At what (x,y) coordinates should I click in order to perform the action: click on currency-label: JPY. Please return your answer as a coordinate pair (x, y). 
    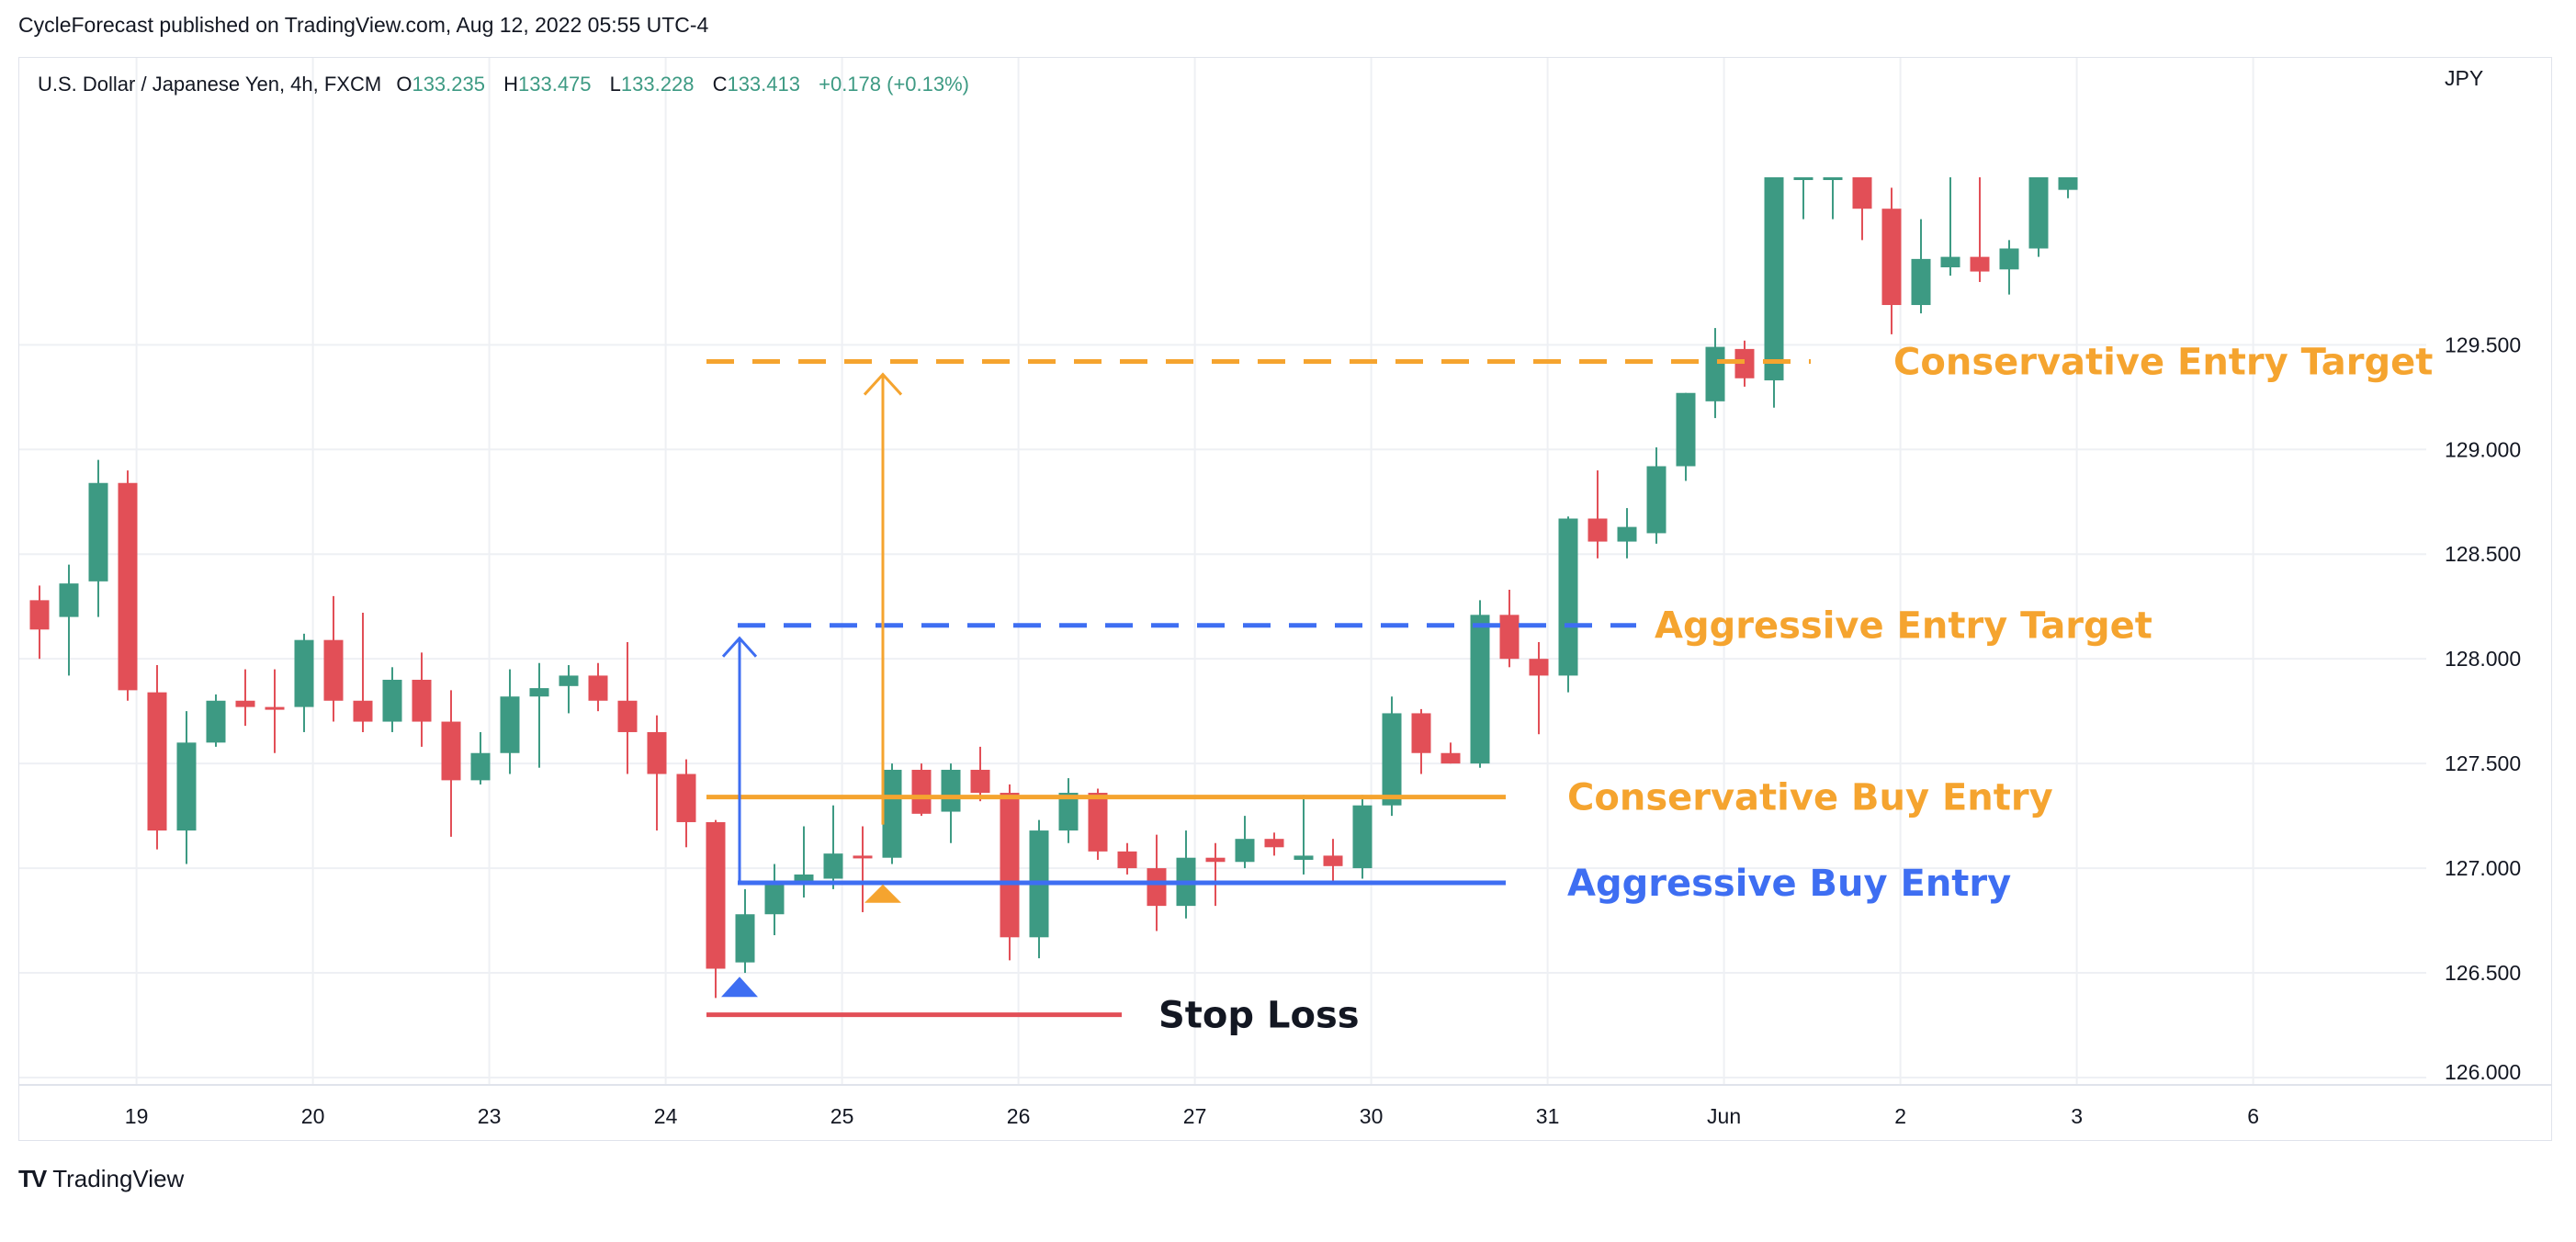
    Looking at the image, I should click on (2464, 78).